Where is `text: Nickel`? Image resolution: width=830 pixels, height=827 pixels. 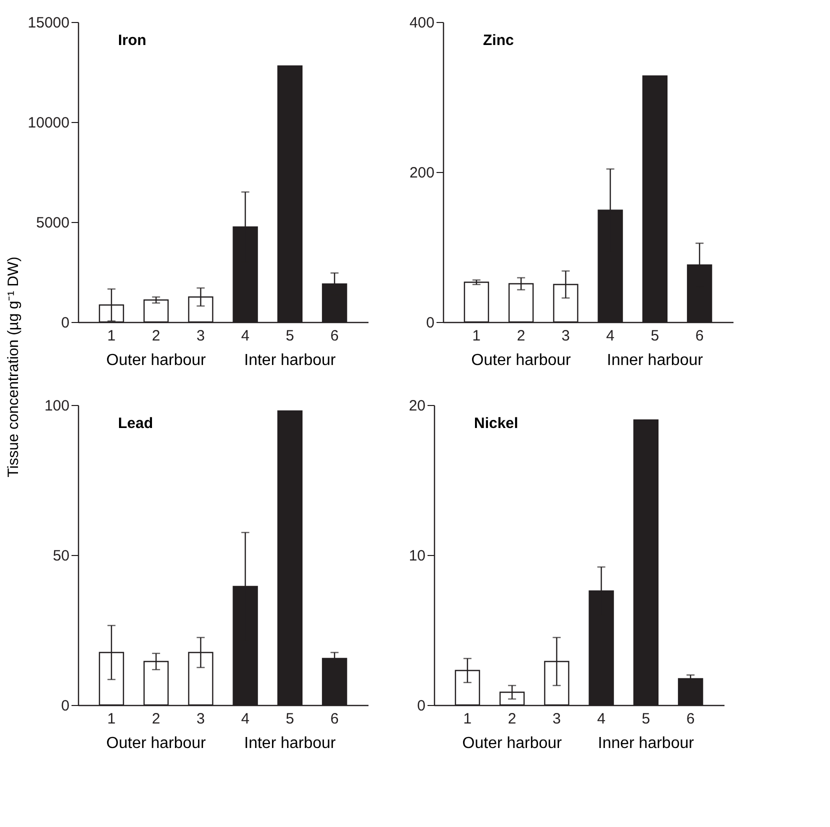 text: Nickel is located at coordinates (496, 423).